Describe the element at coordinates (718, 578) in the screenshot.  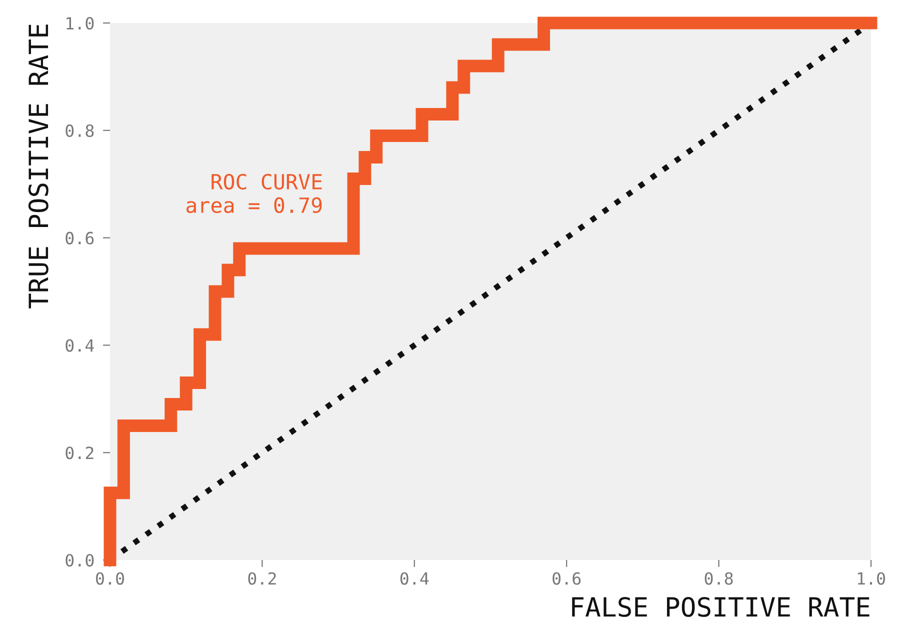
I see `x-tick-label: 0.8` at that location.